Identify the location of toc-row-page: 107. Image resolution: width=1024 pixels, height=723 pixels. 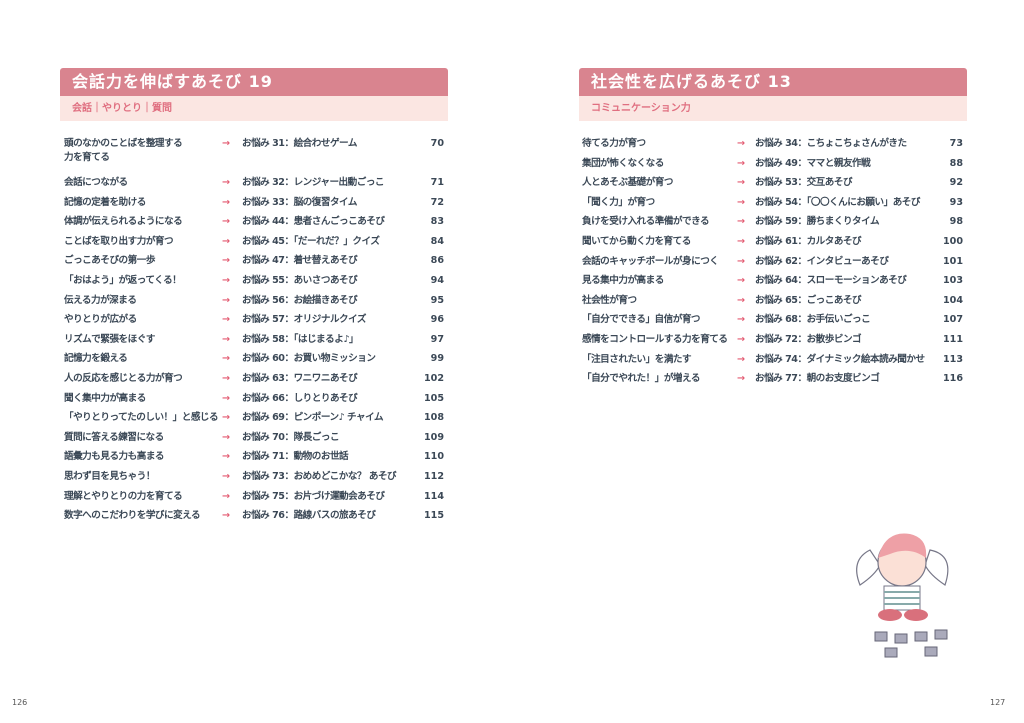
(952, 320).